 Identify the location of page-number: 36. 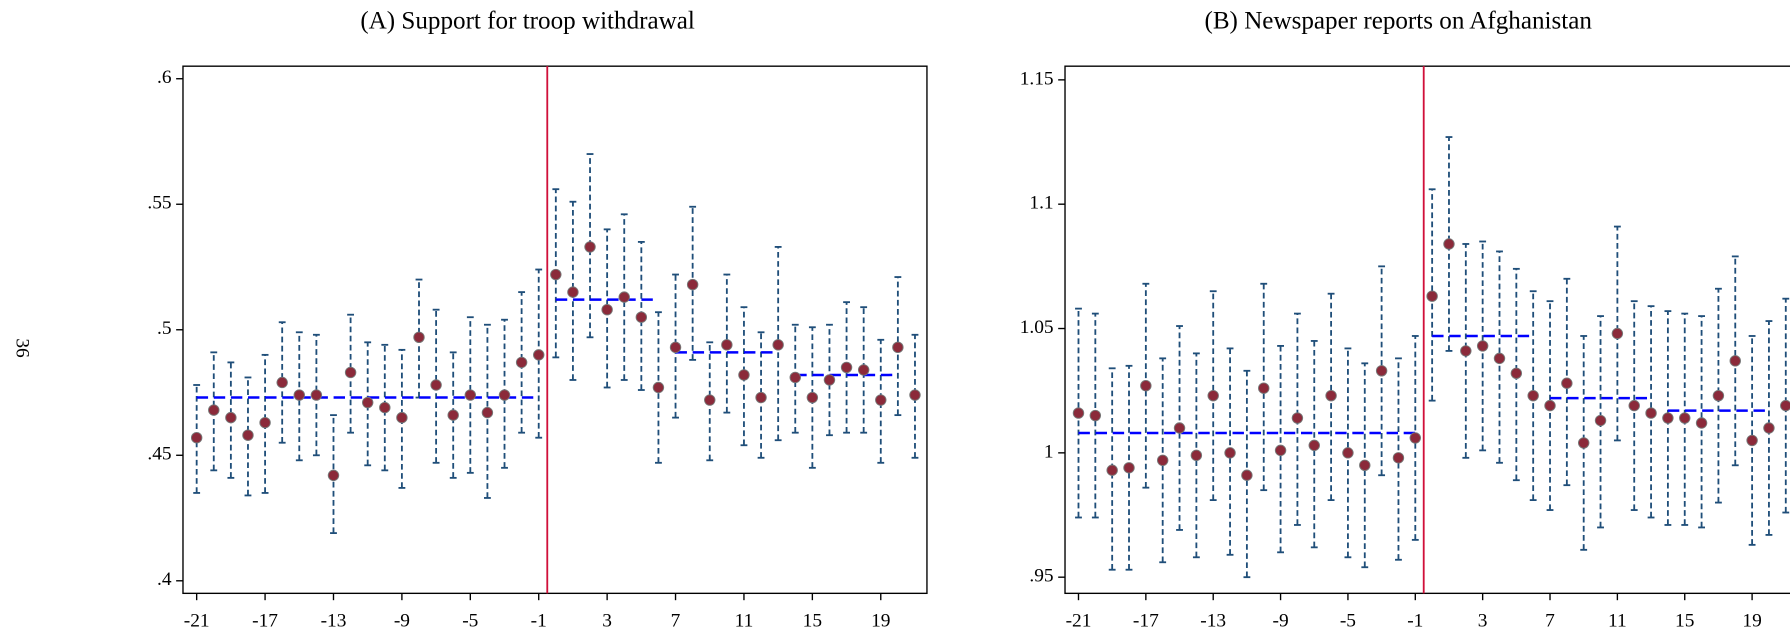
(22, 348).